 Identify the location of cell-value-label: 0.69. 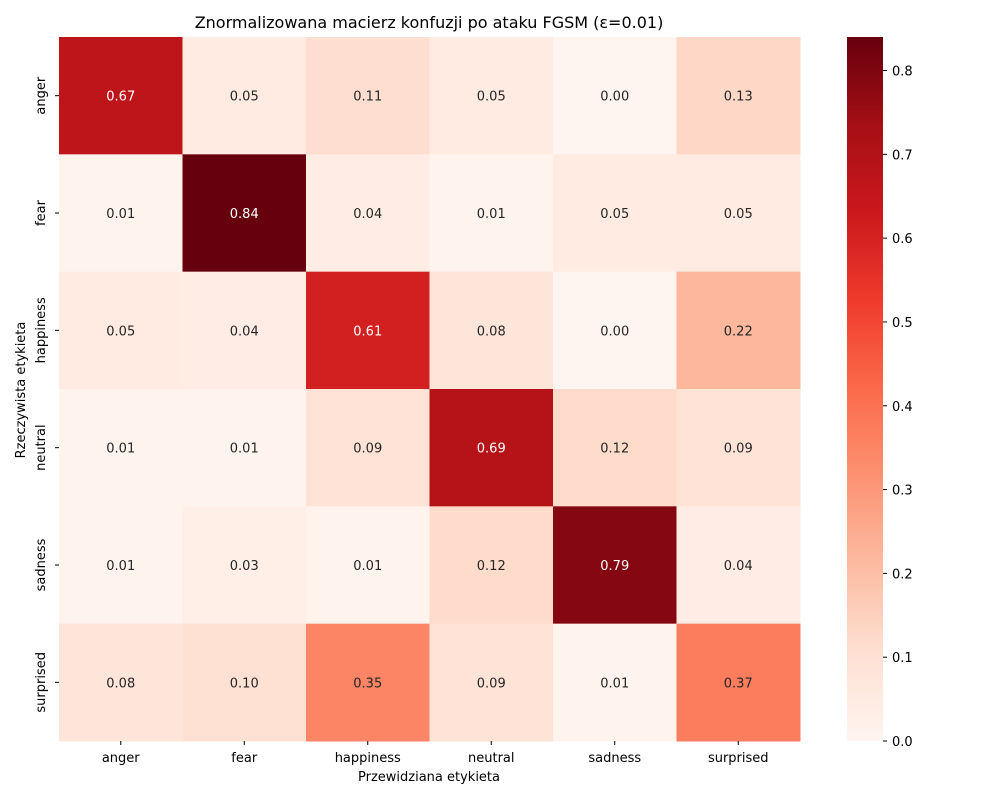
(491, 449).